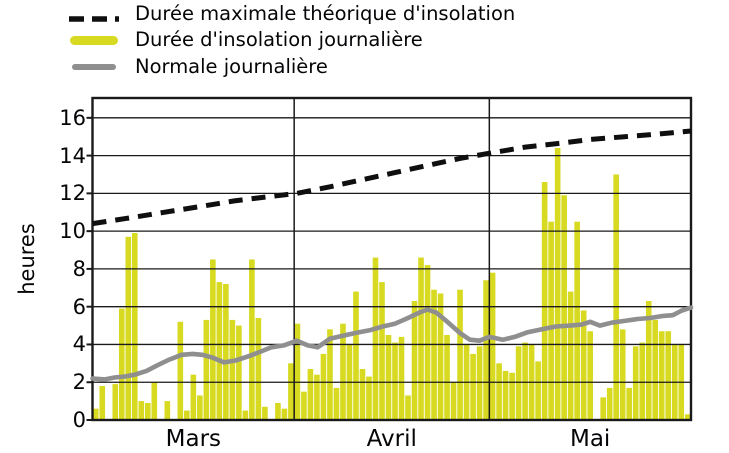  Describe the element at coordinates (94, 67) in the screenshot. I see `line-swatch-icon` at that location.